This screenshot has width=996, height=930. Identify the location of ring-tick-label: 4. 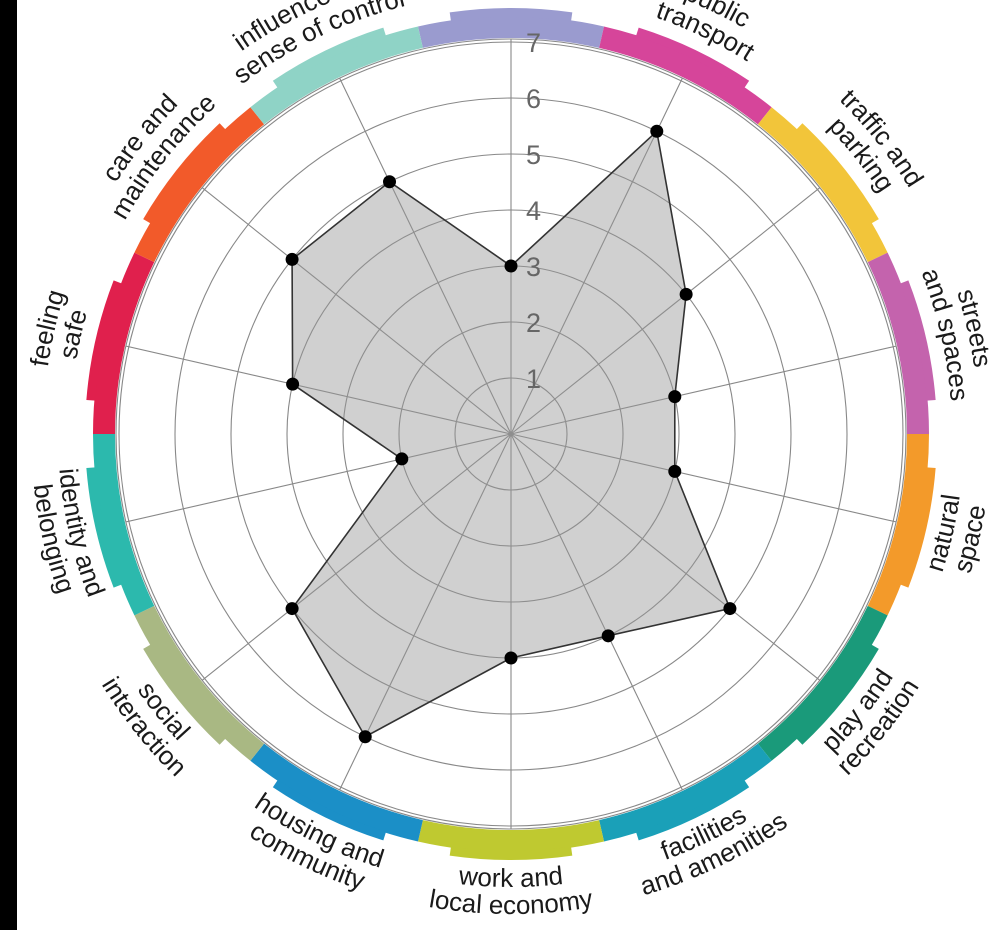
(533, 211).